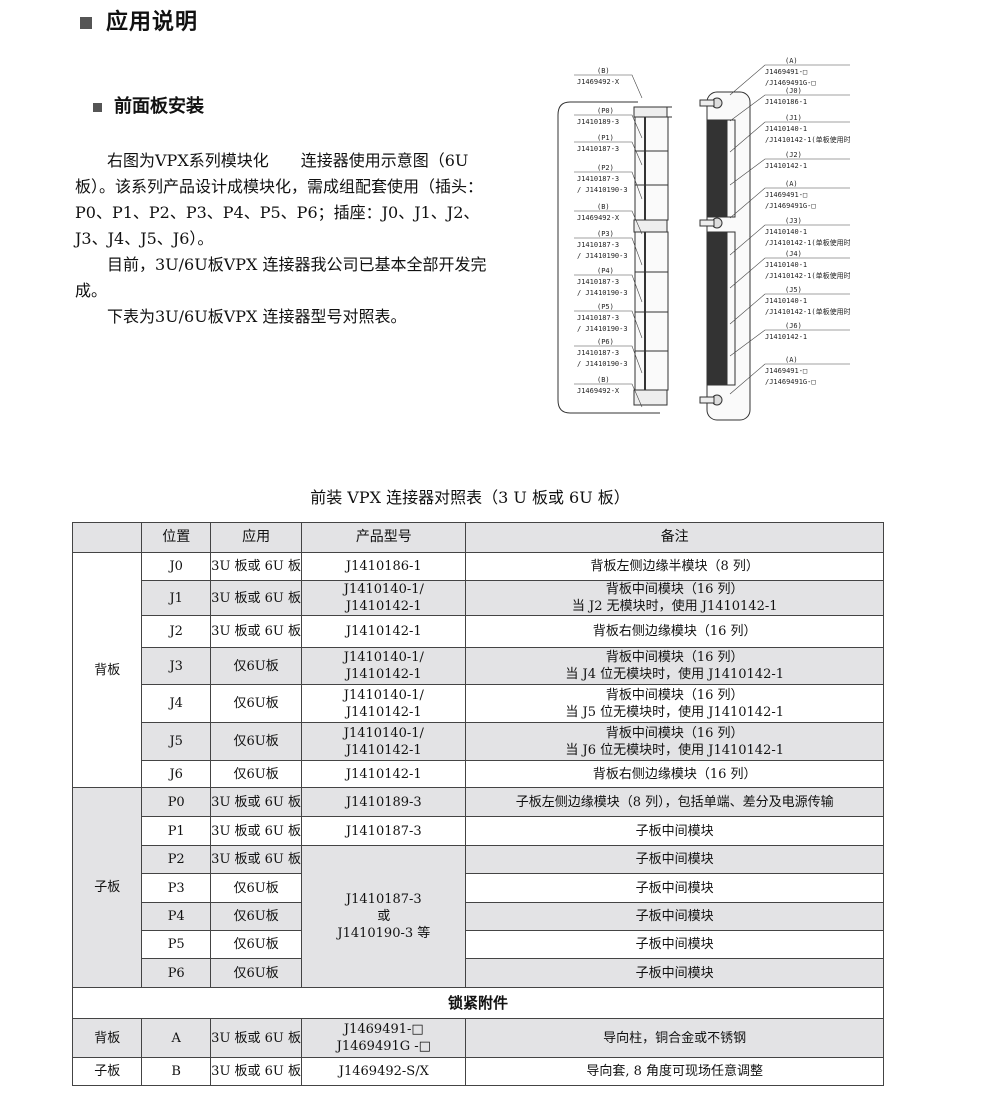 Image resolution: width=1000 pixels, height=1101 pixels. I want to click on square-bullet-icon, so click(97, 107).